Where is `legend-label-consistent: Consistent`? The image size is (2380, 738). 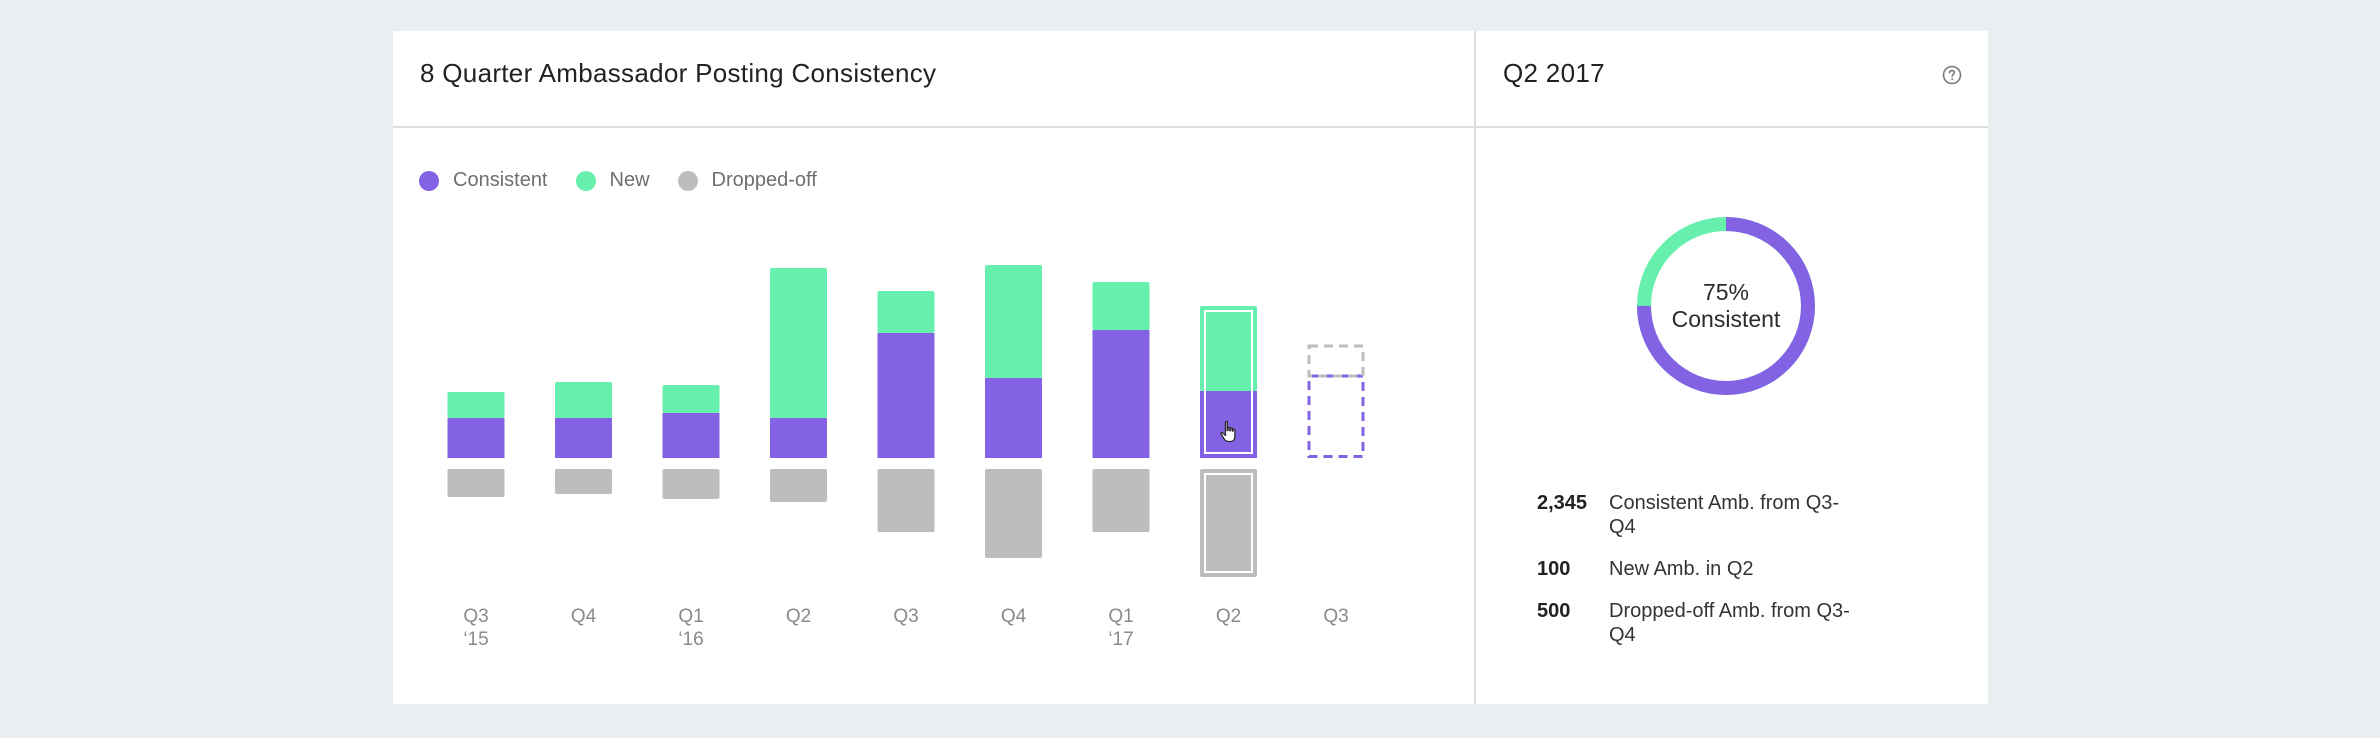 legend-label-consistent: Consistent is located at coordinates (500, 180).